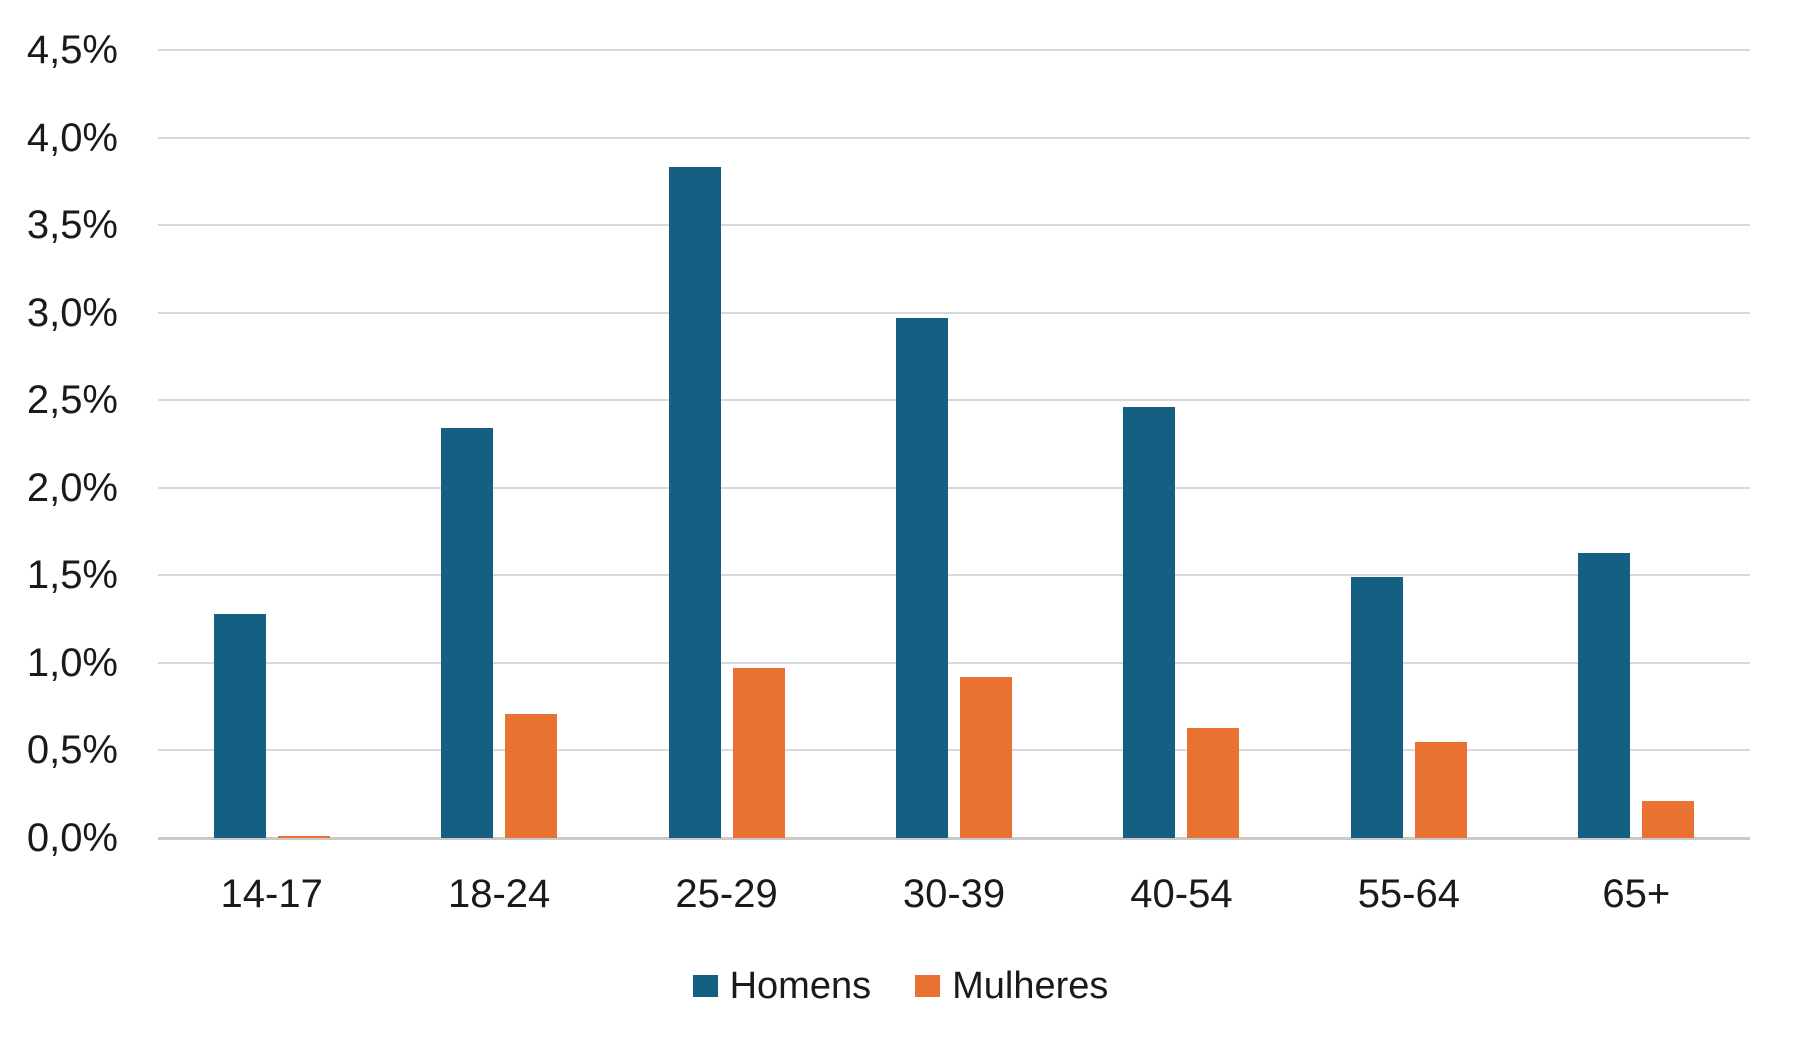 The image size is (1801, 1050). I want to click on x-tick-label-55-64: 55-64, so click(1408, 894).